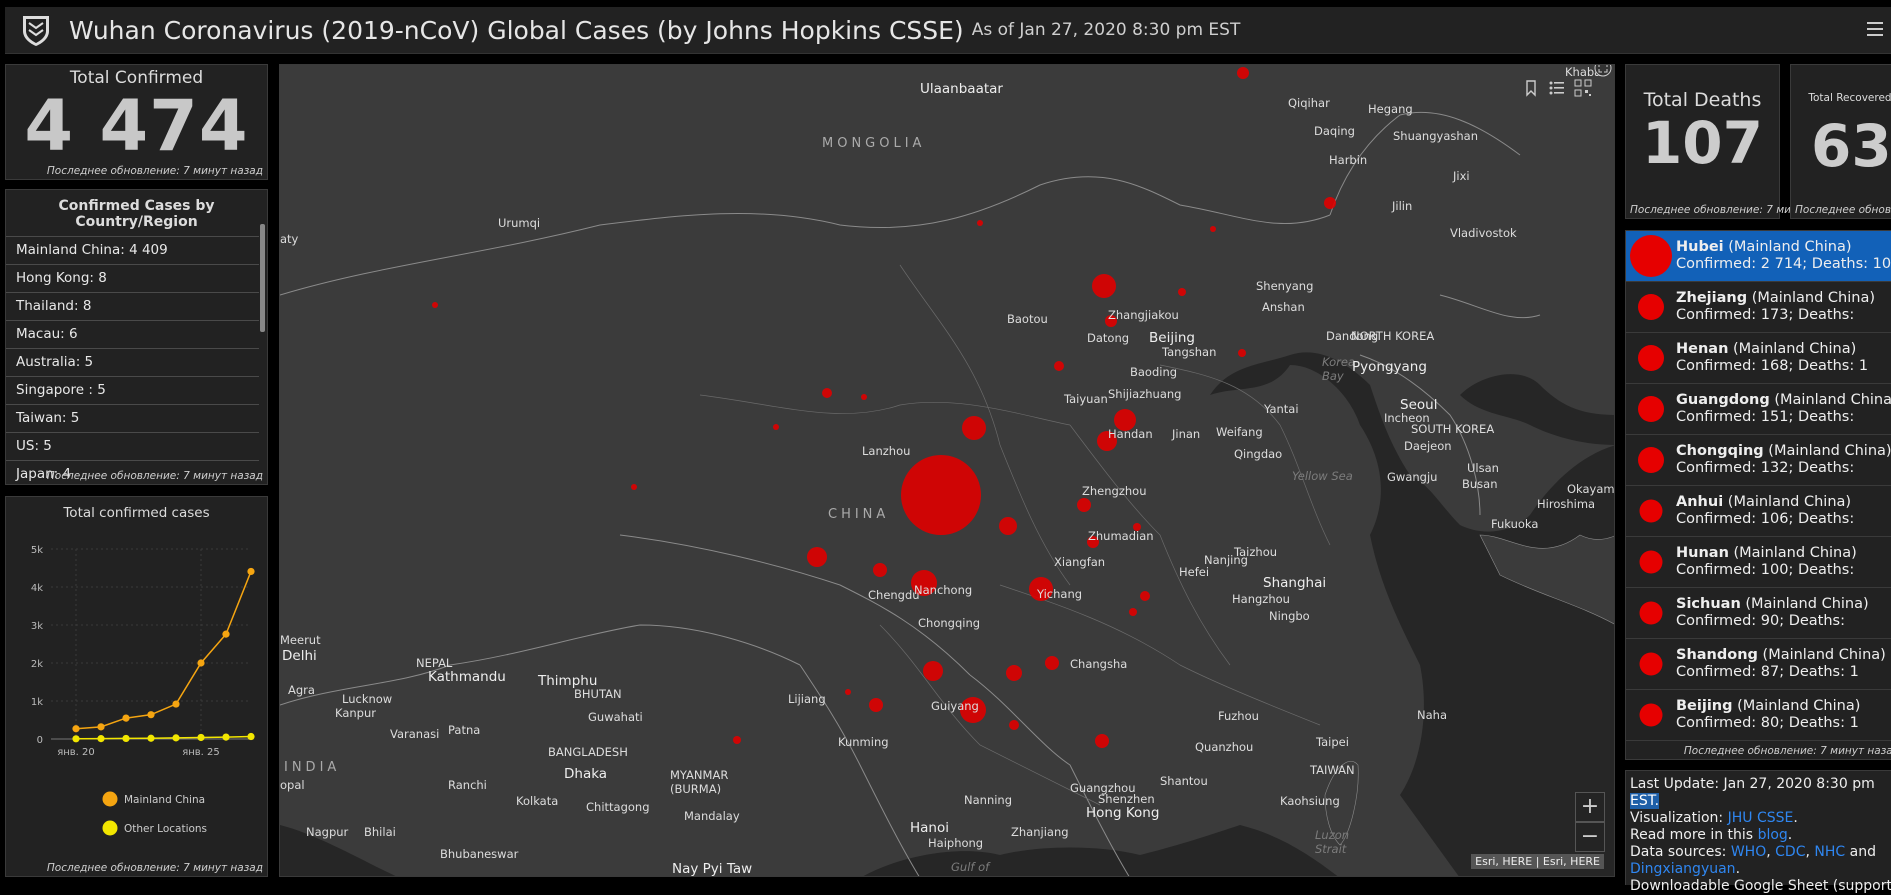  I want to click on country-border, so click(1490, 306).